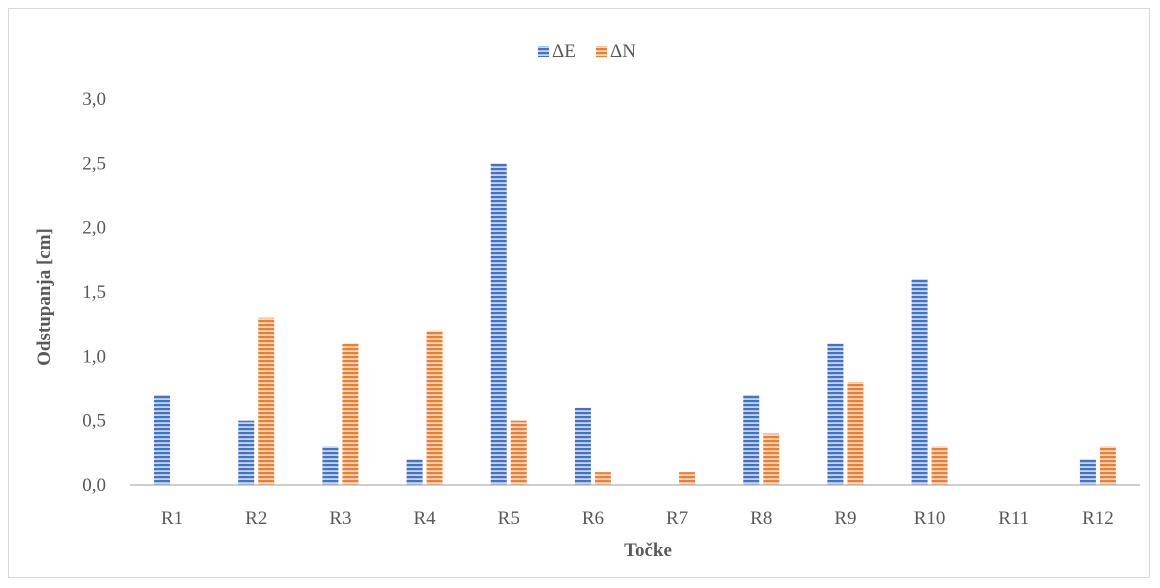 This screenshot has height=588, width=1160. What do you see at coordinates (94, 228) in the screenshot?
I see `y-tick-label: 2,0` at bounding box center [94, 228].